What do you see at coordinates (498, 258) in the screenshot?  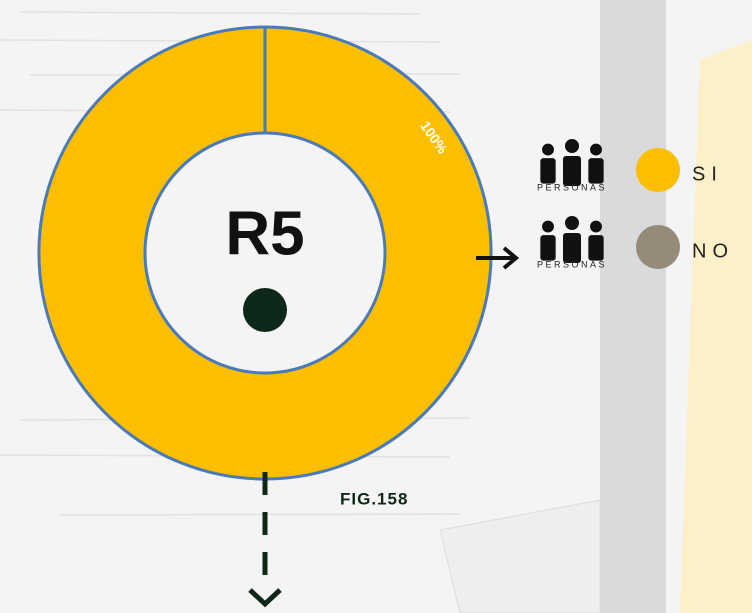 I see `right-arrow` at bounding box center [498, 258].